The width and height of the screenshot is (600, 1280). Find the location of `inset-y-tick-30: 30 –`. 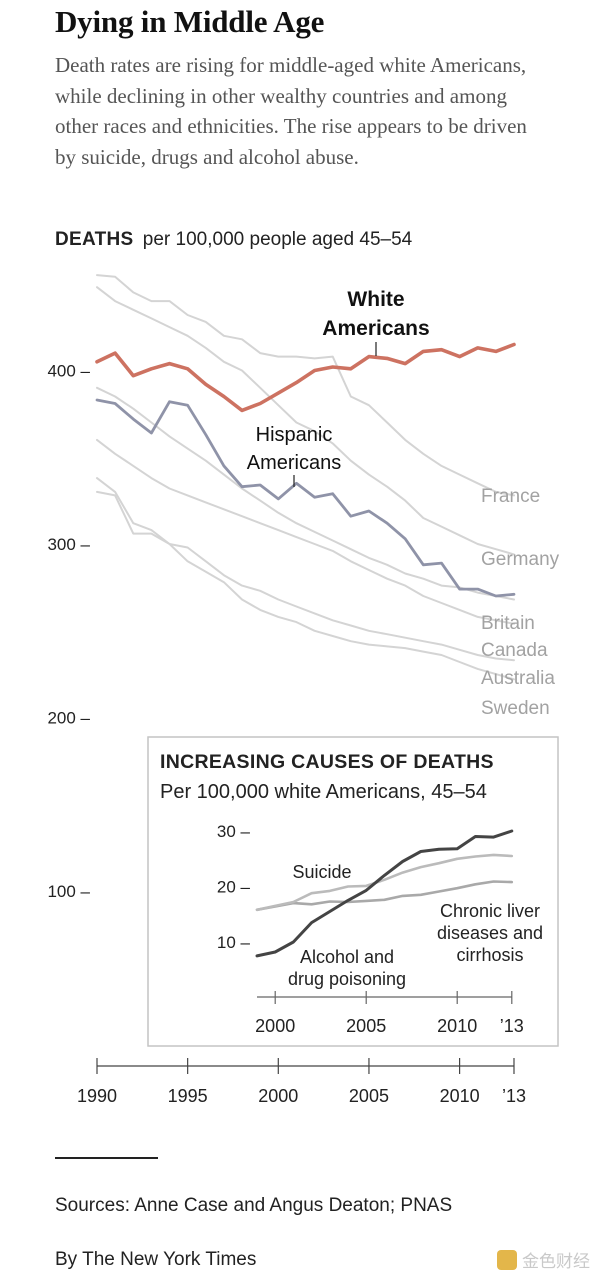

inset-y-tick-30: 30 – is located at coordinates (234, 831).